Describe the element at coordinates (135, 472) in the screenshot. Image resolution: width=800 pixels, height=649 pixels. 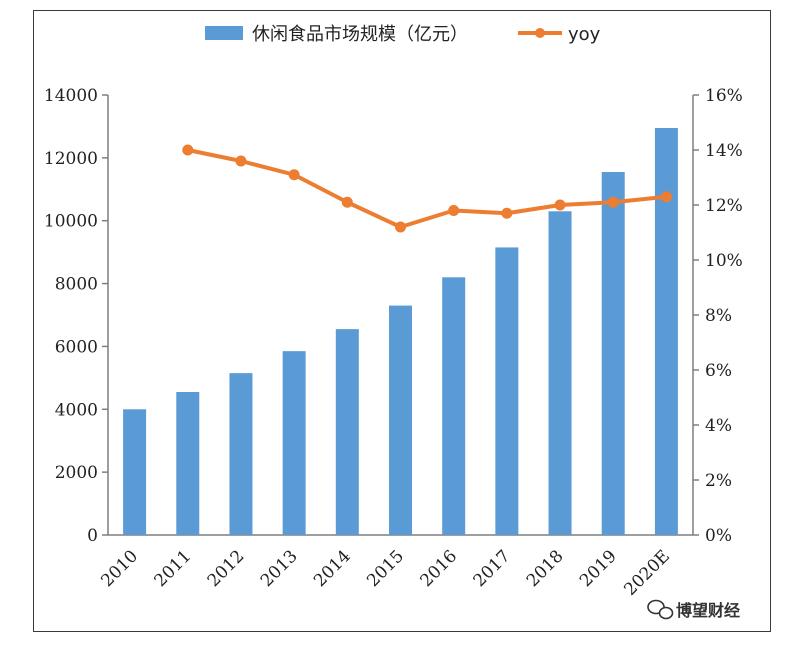
I see `bar-2010` at that location.